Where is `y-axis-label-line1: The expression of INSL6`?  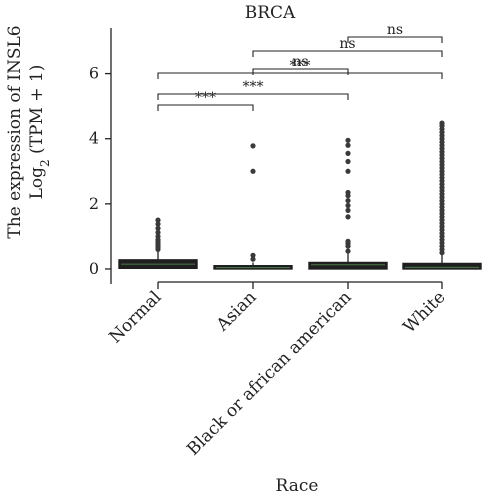
y-axis-label-line1: The expression of INSL6 is located at coordinates (15, 131).